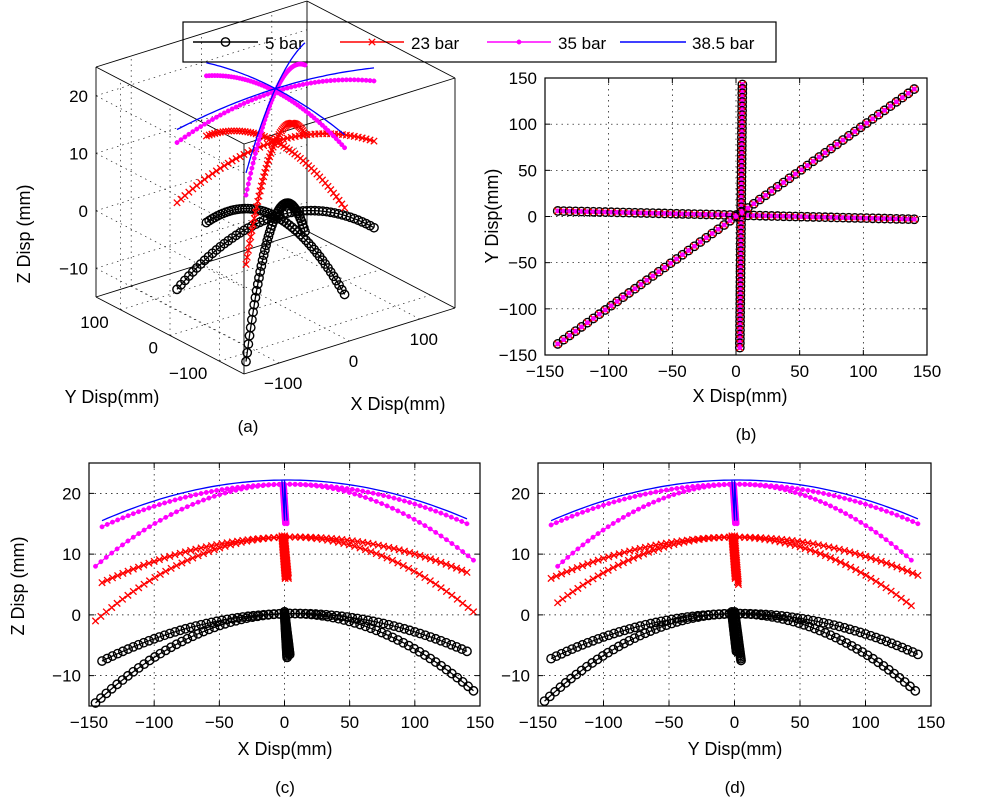  Describe the element at coordinates (538, 722) in the screenshot. I see `panel-d-xtick-label-0: −150` at that location.